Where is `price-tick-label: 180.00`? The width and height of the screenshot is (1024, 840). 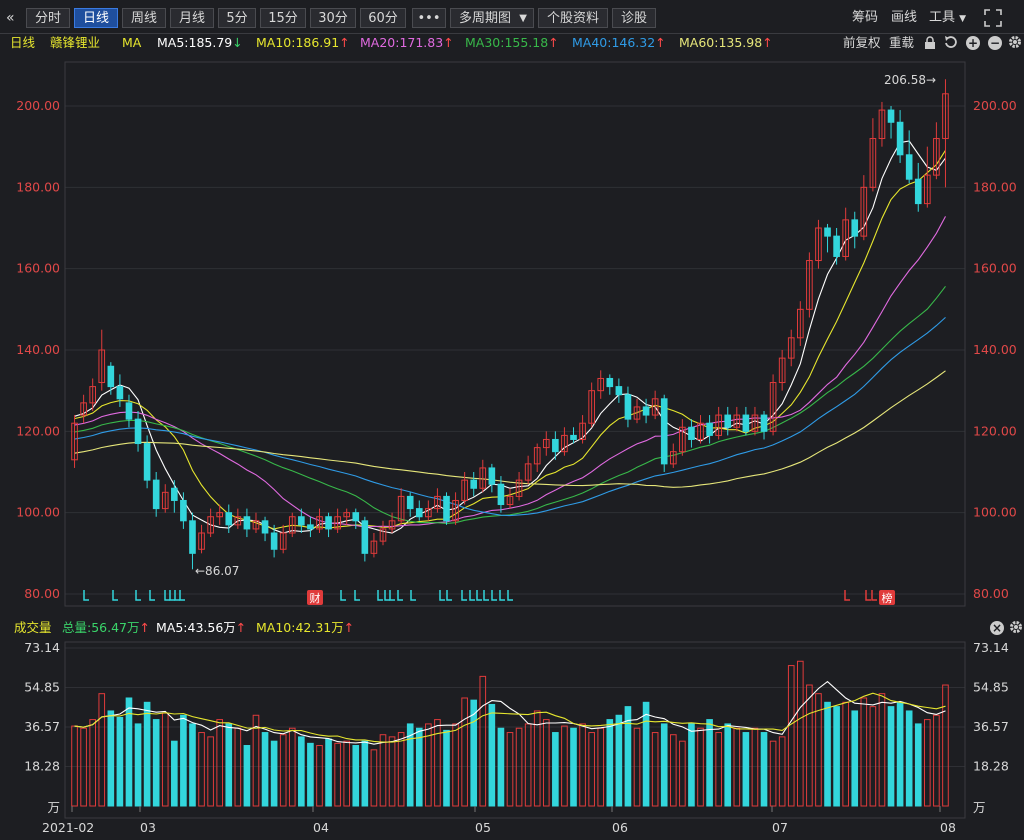
price-tick-label: 180.00 is located at coordinates (38, 186).